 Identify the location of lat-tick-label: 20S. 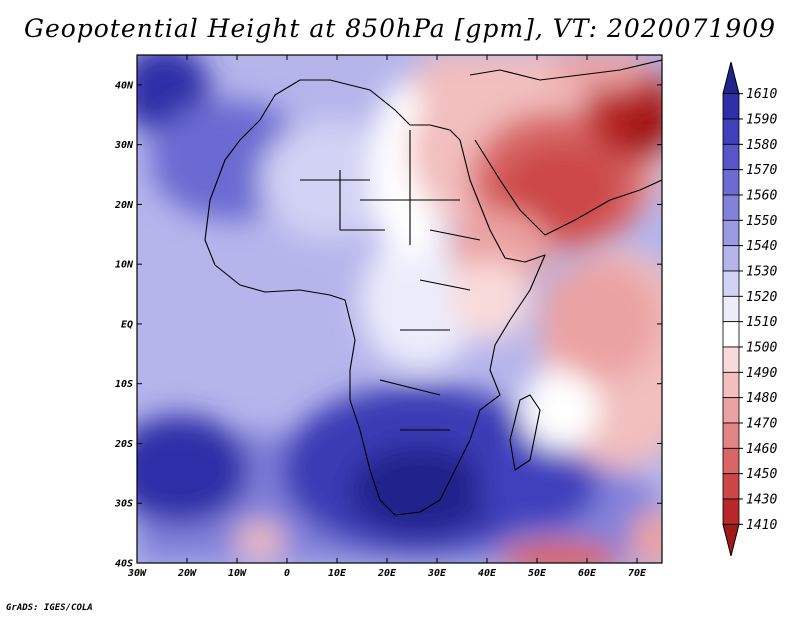
(123, 444).